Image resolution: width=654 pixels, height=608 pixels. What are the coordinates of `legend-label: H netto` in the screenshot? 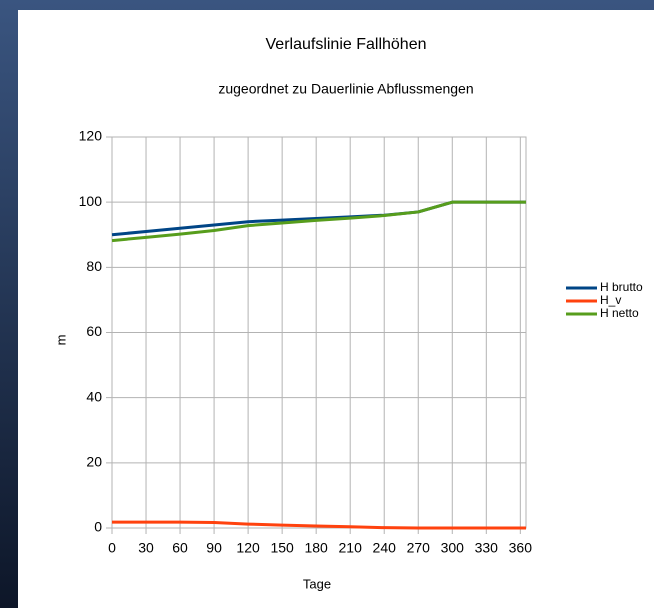 It's located at (619, 313).